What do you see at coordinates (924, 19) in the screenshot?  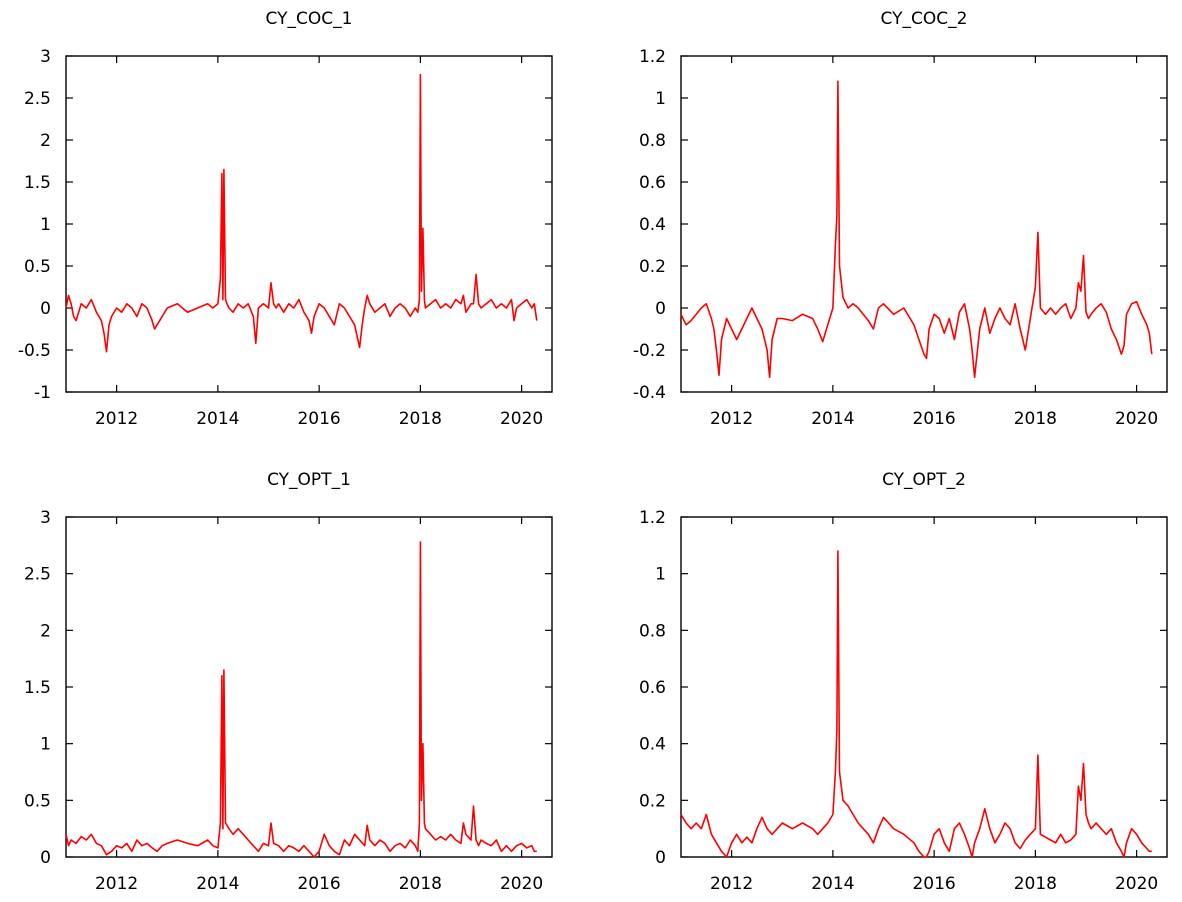 I see `panel-title: CY_COC_2` at bounding box center [924, 19].